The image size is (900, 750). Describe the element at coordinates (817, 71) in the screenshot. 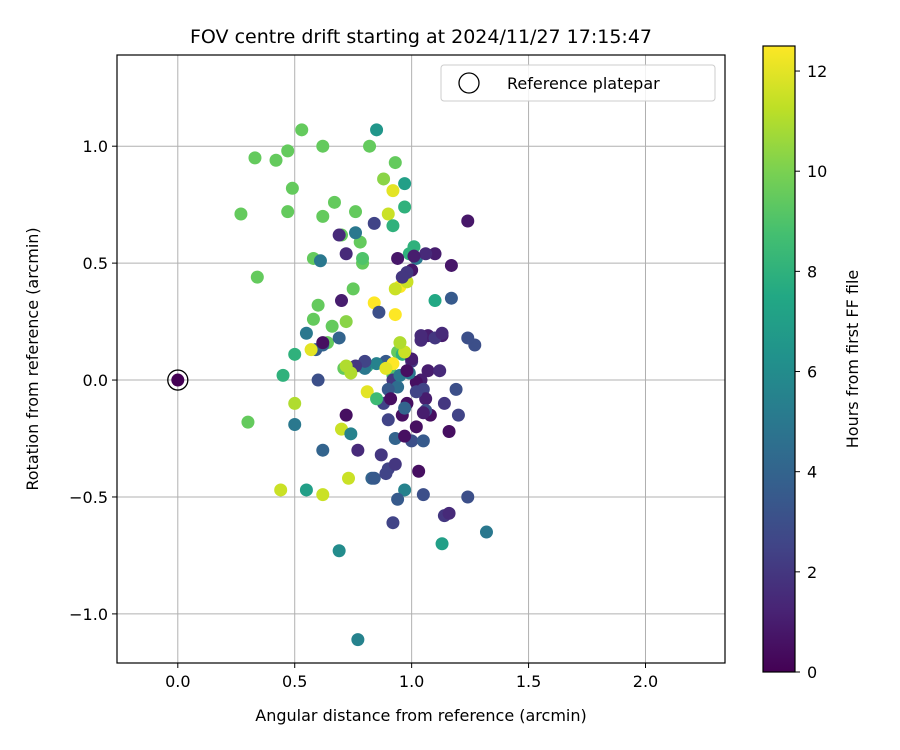

I see `colorbar-tick-label: 12` at that location.